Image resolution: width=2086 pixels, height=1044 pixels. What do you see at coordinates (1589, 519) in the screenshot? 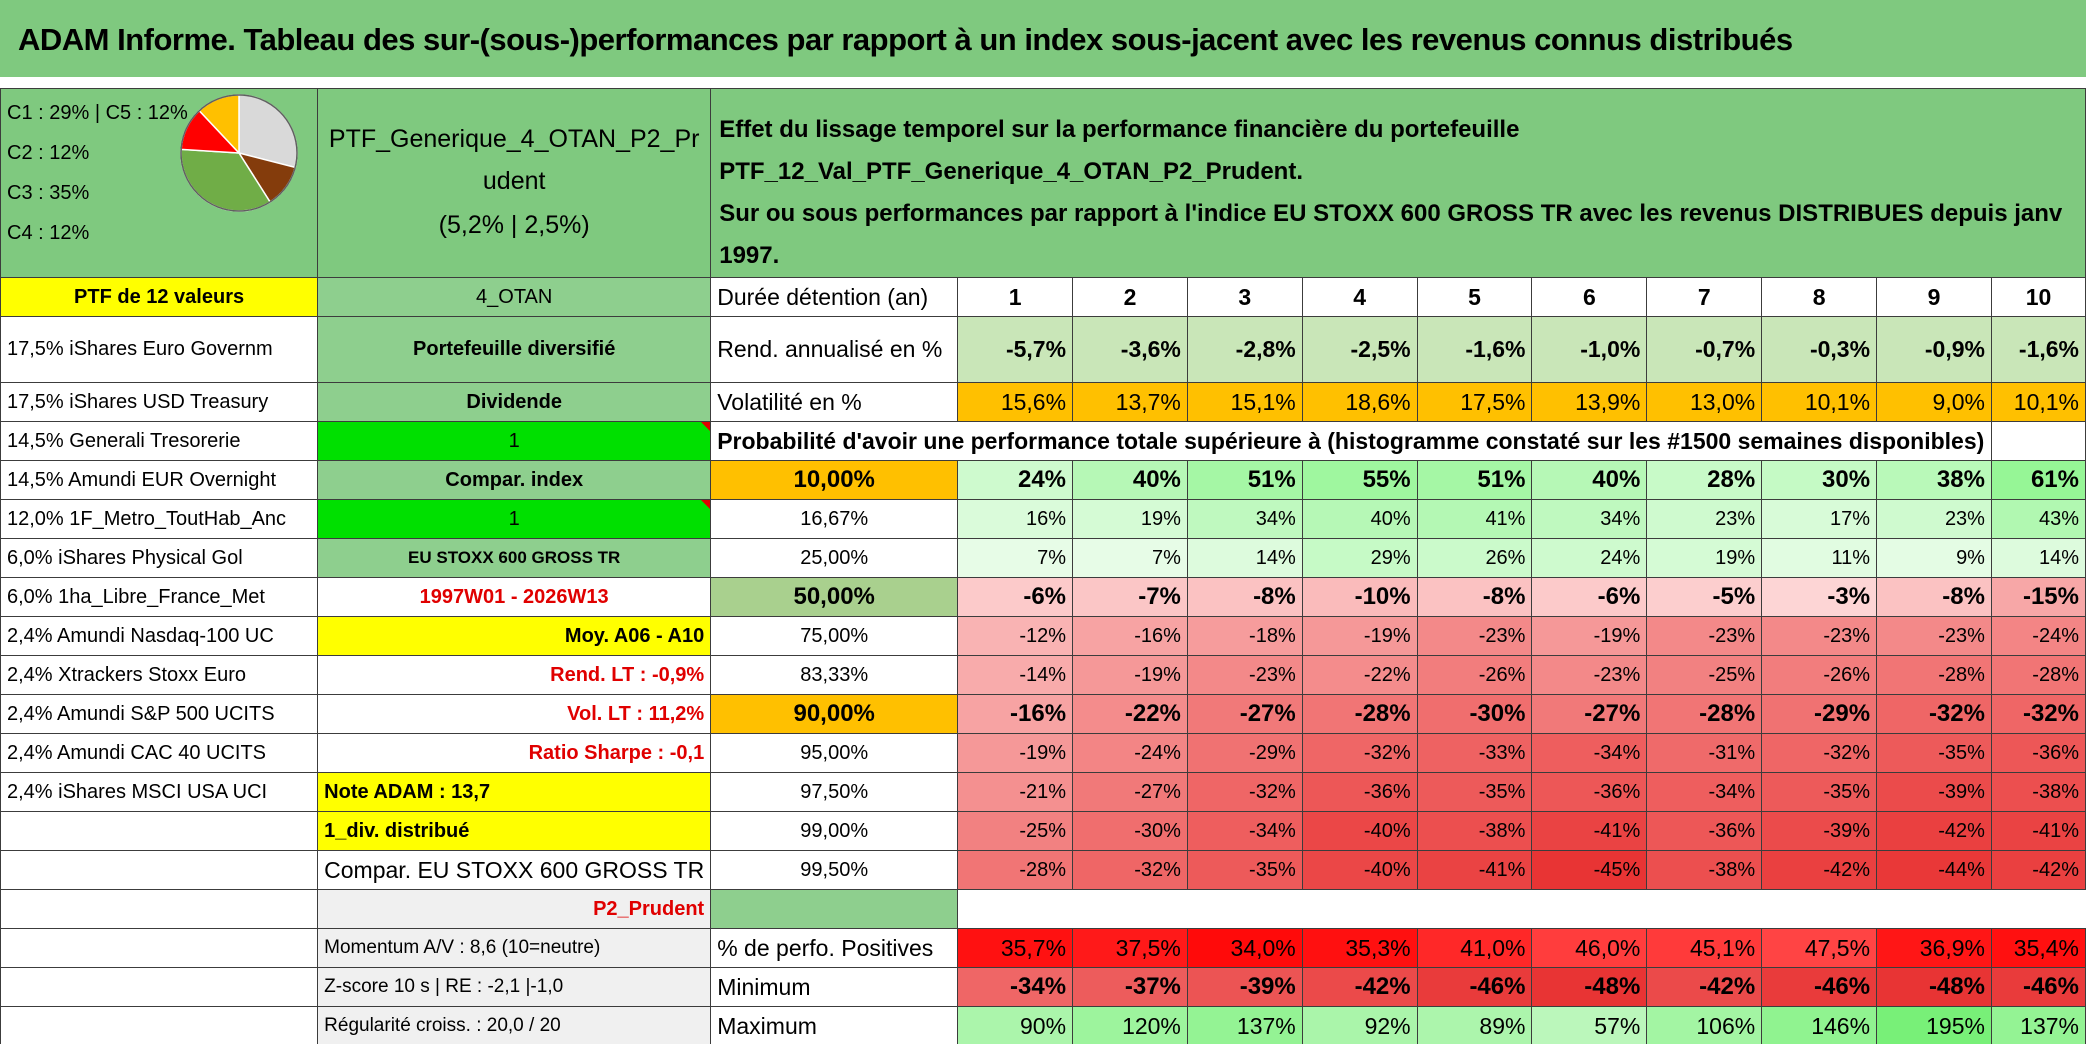
I see `quantile-value: 34%` at bounding box center [1589, 519].